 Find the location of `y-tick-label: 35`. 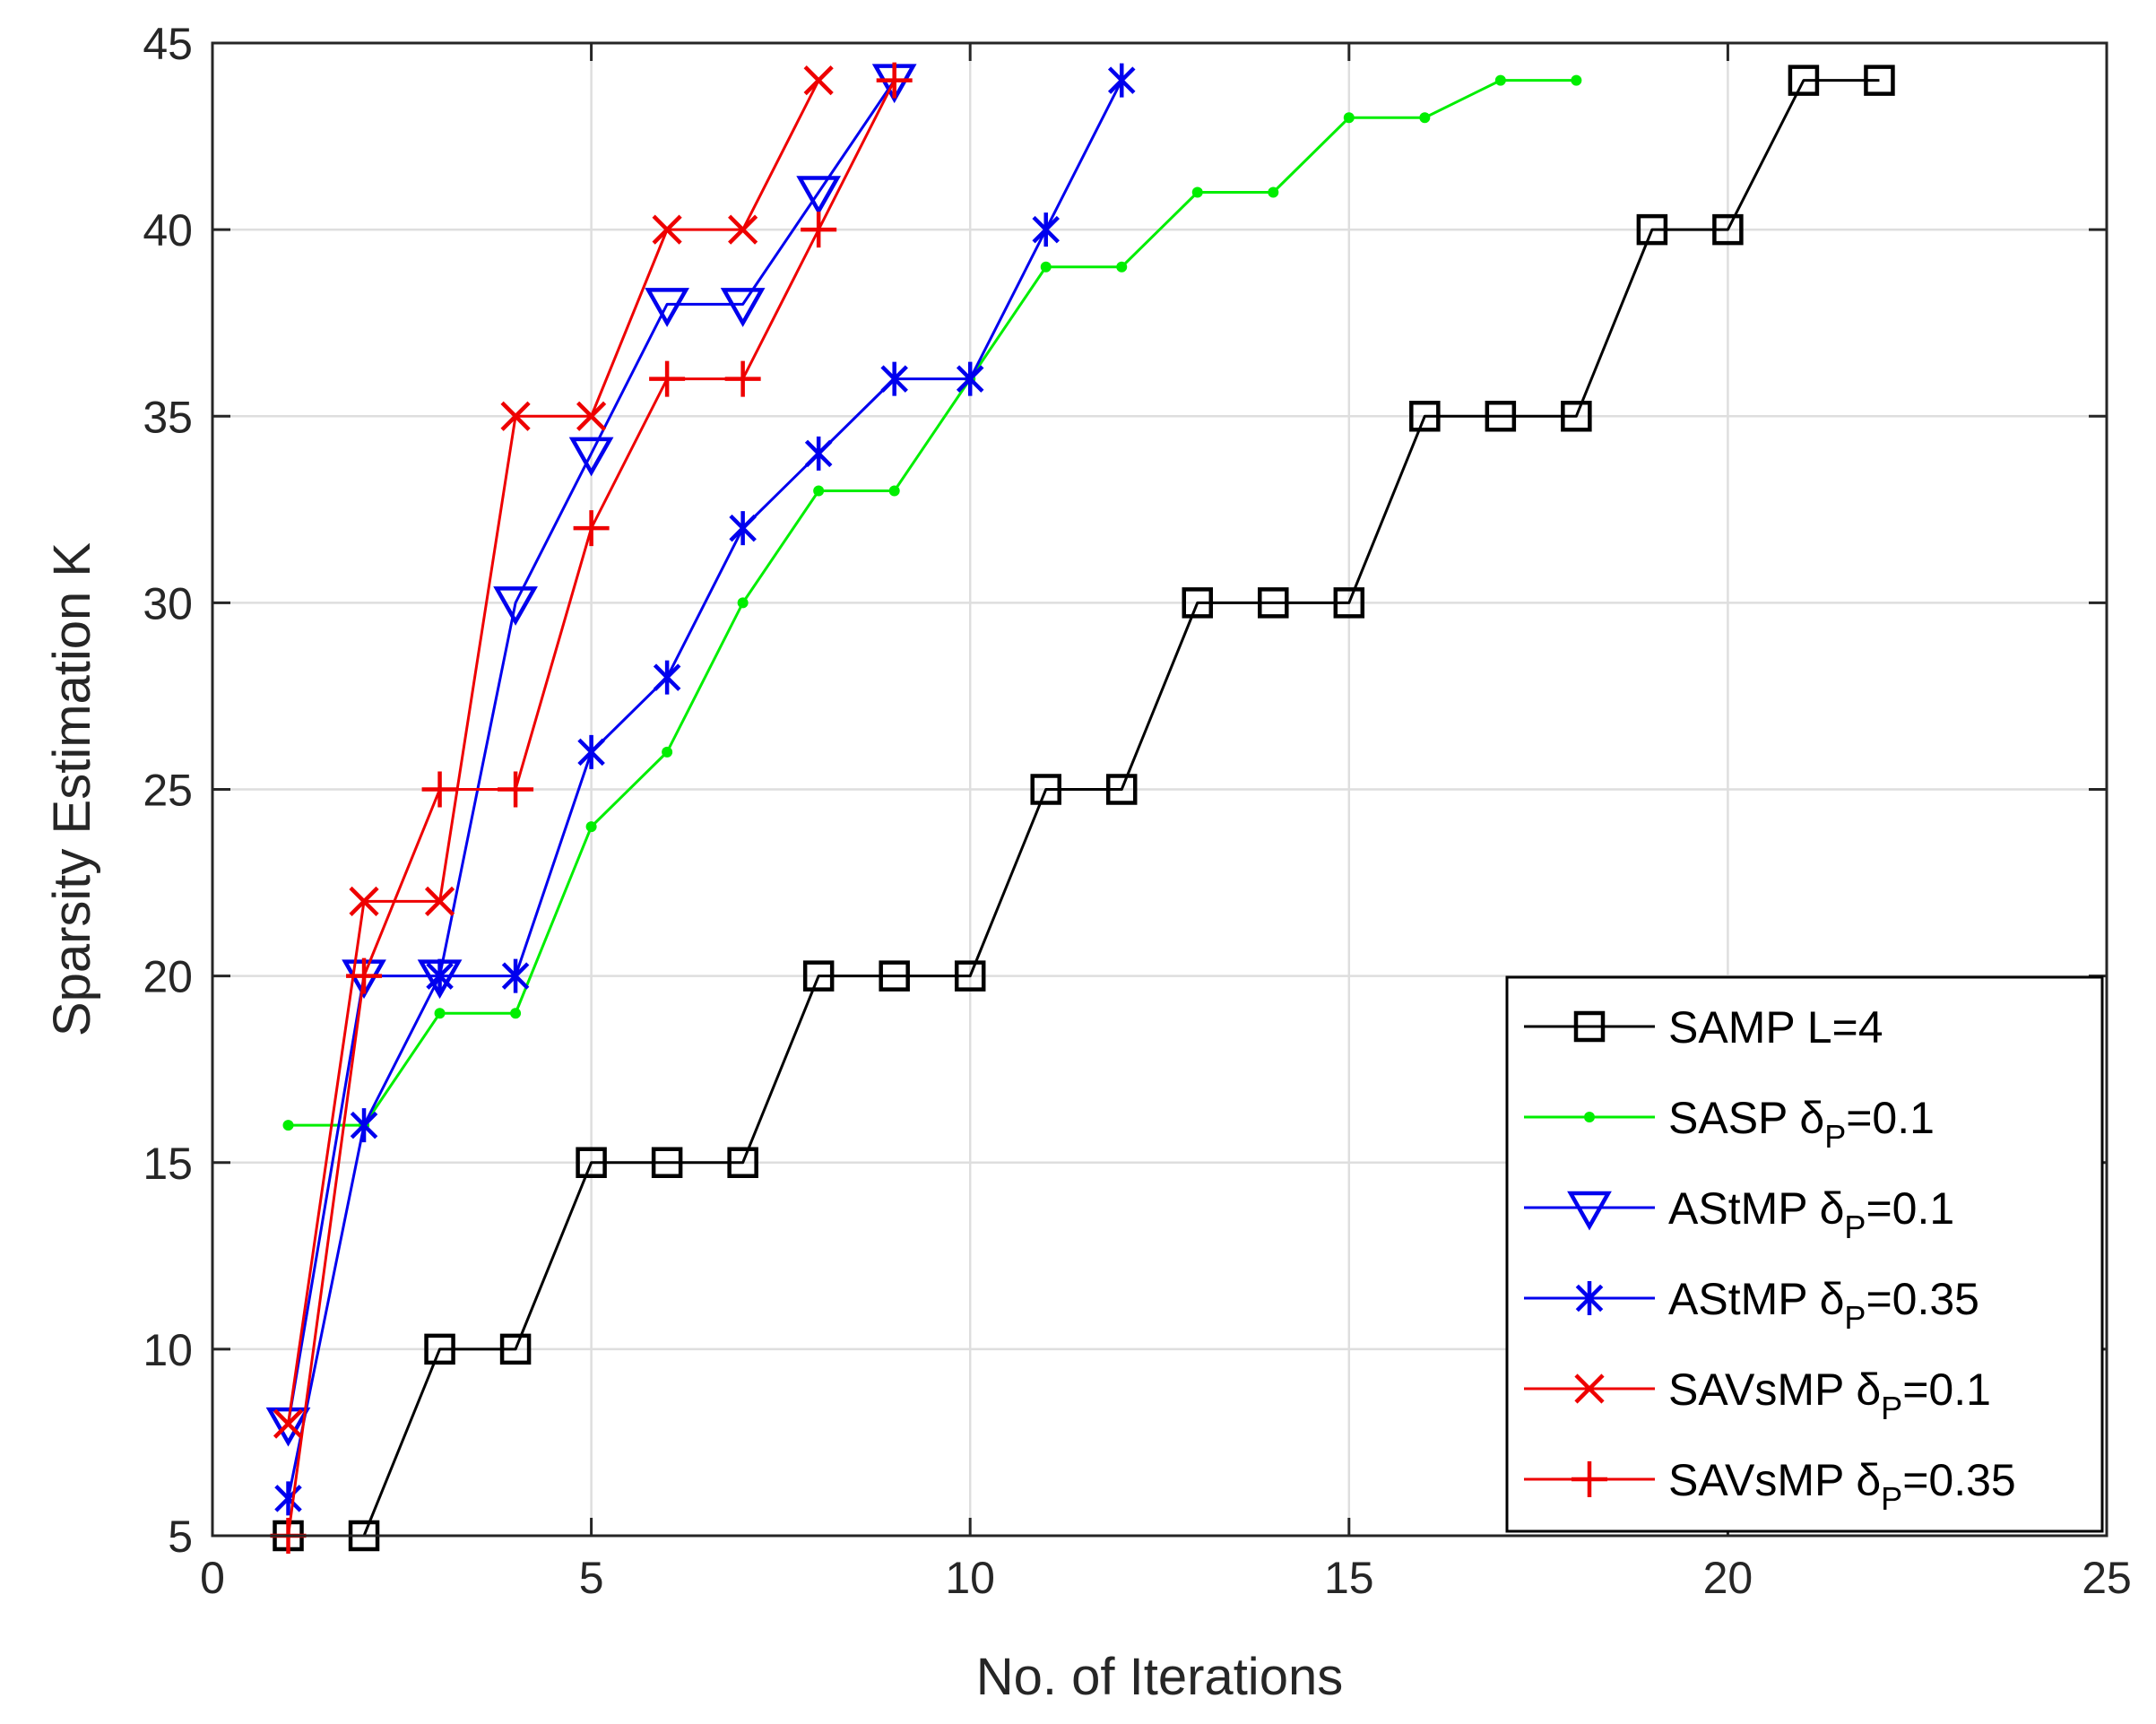

y-tick-label: 35 is located at coordinates (168, 417).